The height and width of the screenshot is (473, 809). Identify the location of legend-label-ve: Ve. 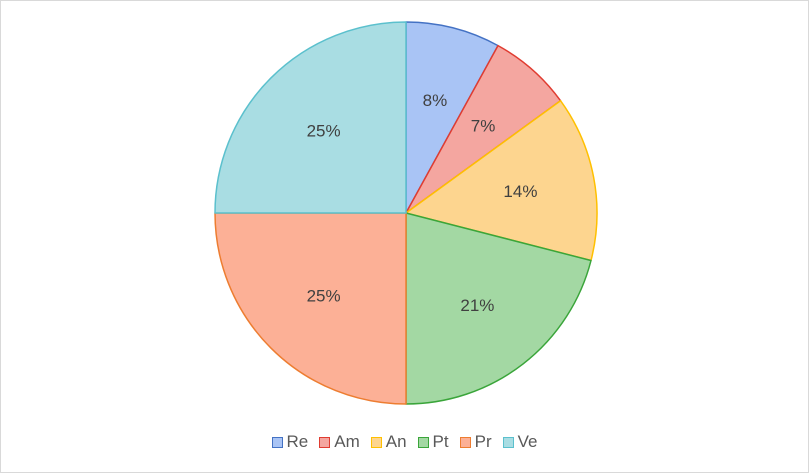
(527, 441).